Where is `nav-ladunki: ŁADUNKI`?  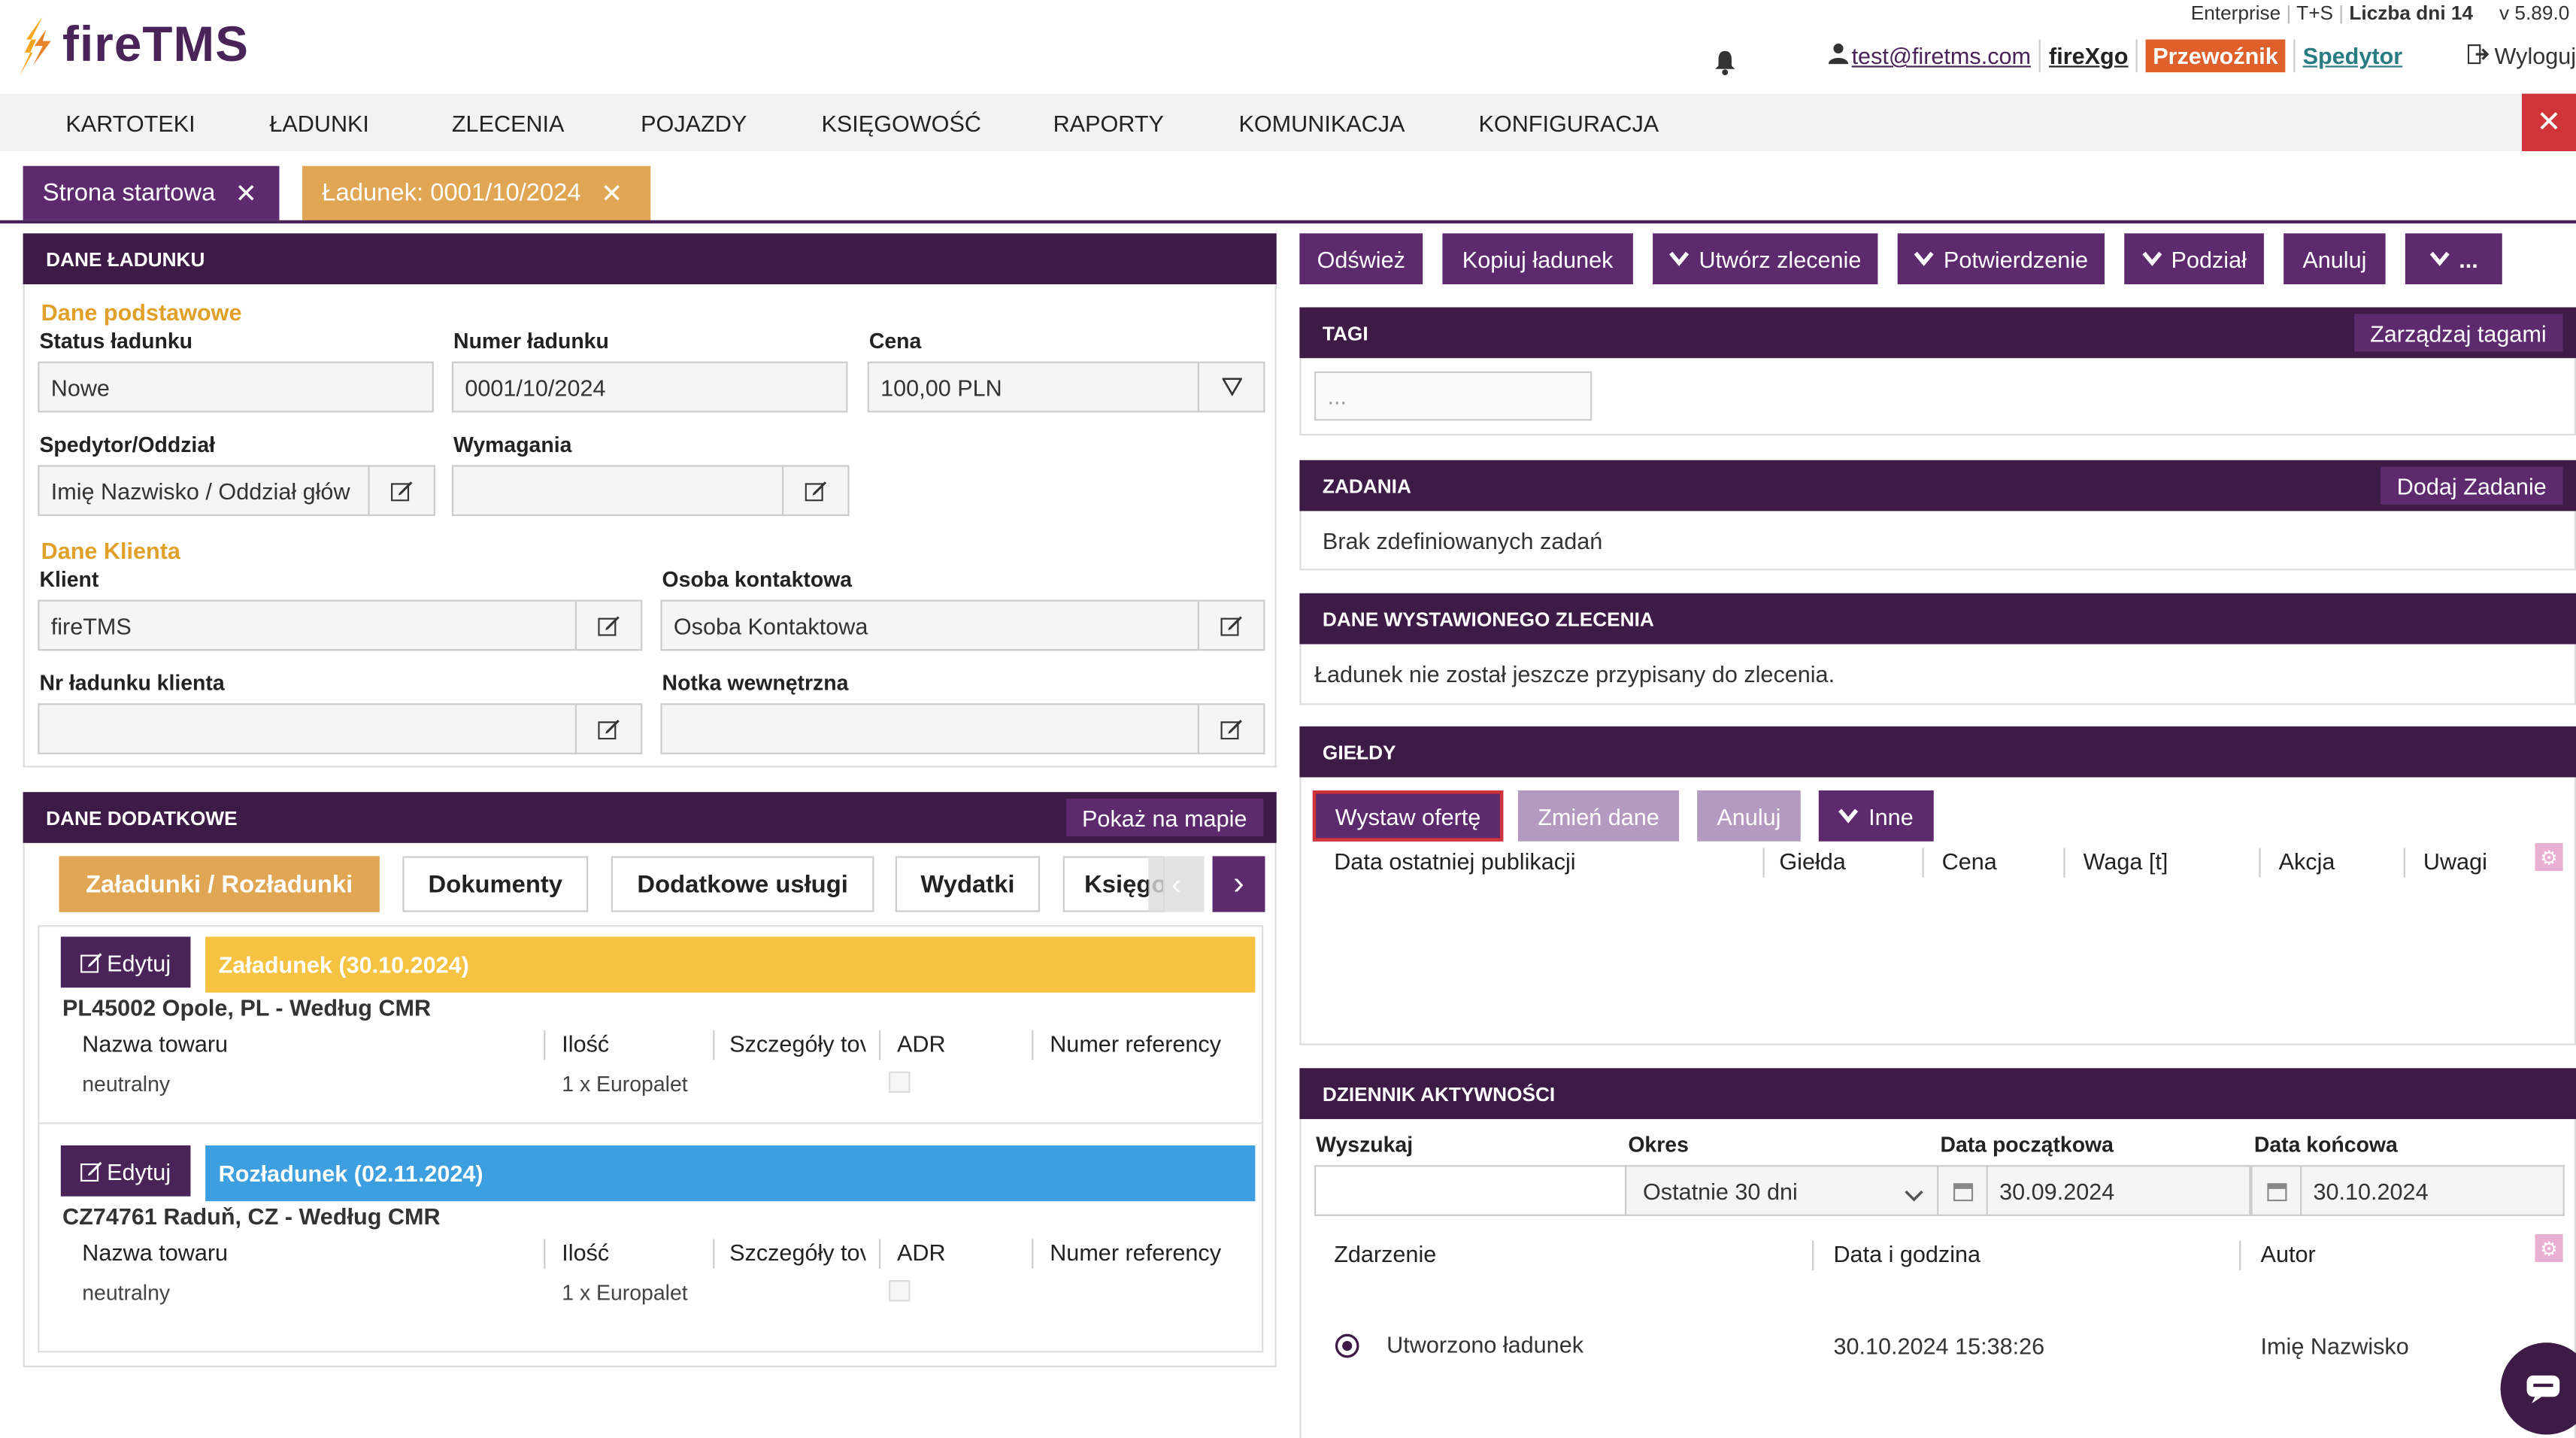 nav-ladunki: ŁADUNKI is located at coordinates (319, 123).